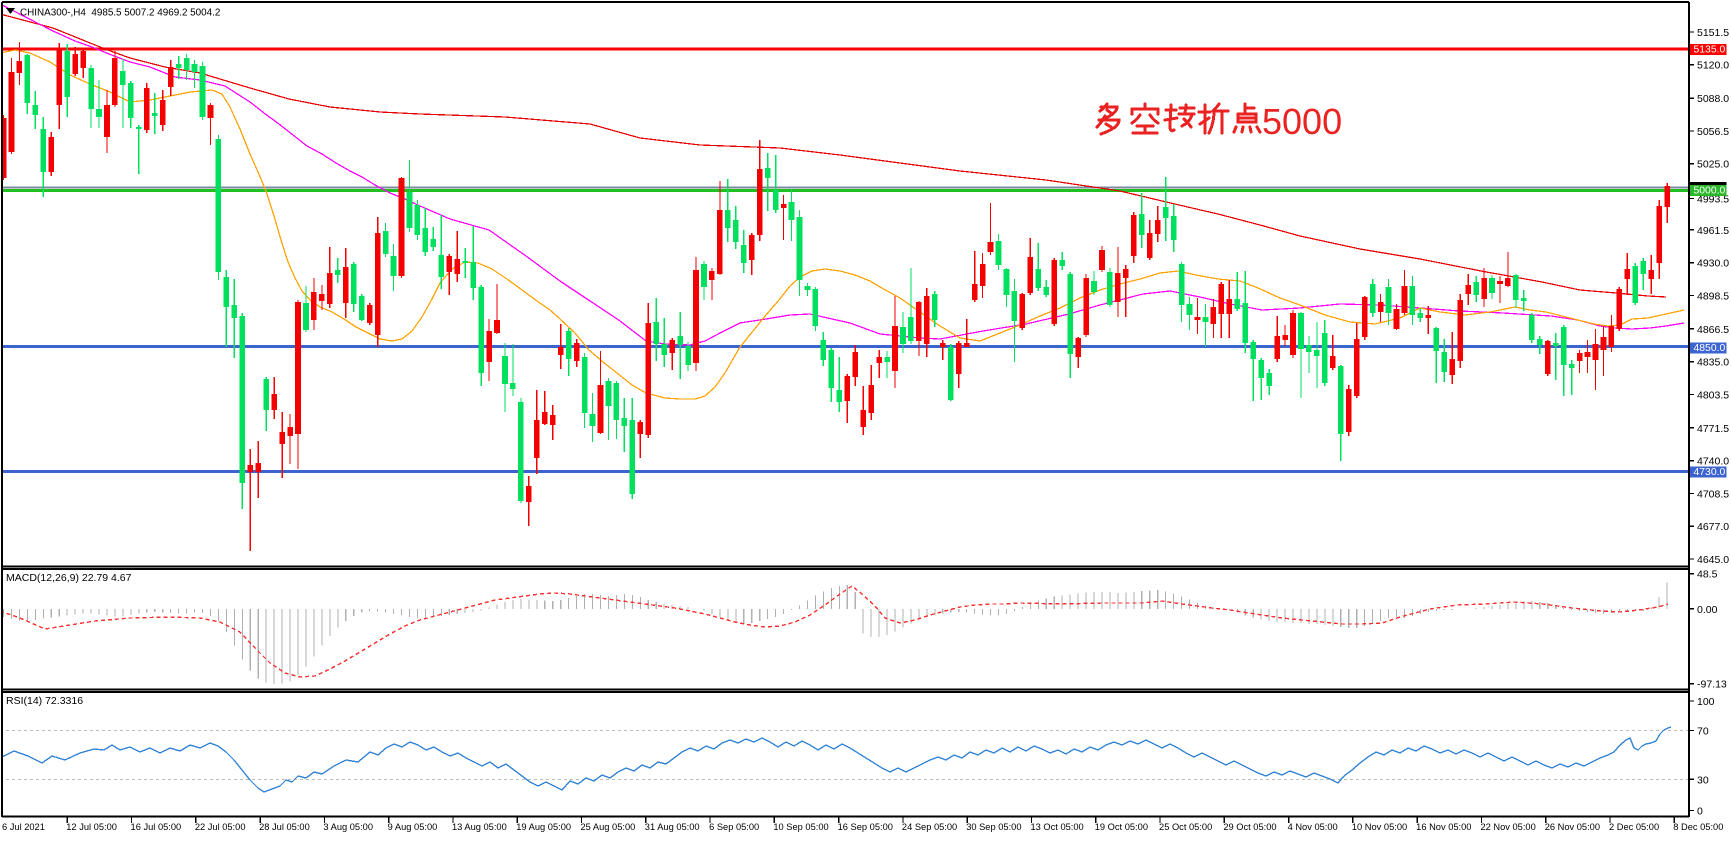  Describe the element at coordinates (1572, 827) in the screenshot. I see `svg-text: 26 Nov 05:00` at that location.